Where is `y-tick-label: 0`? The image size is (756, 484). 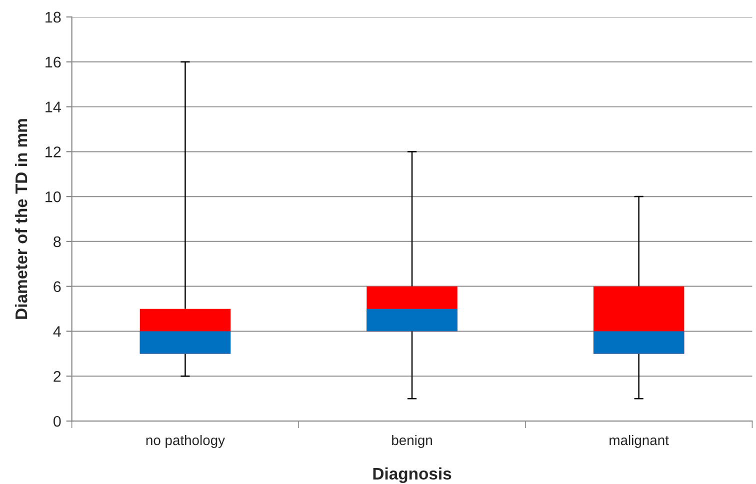 y-tick-label: 0 is located at coordinates (57, 421).